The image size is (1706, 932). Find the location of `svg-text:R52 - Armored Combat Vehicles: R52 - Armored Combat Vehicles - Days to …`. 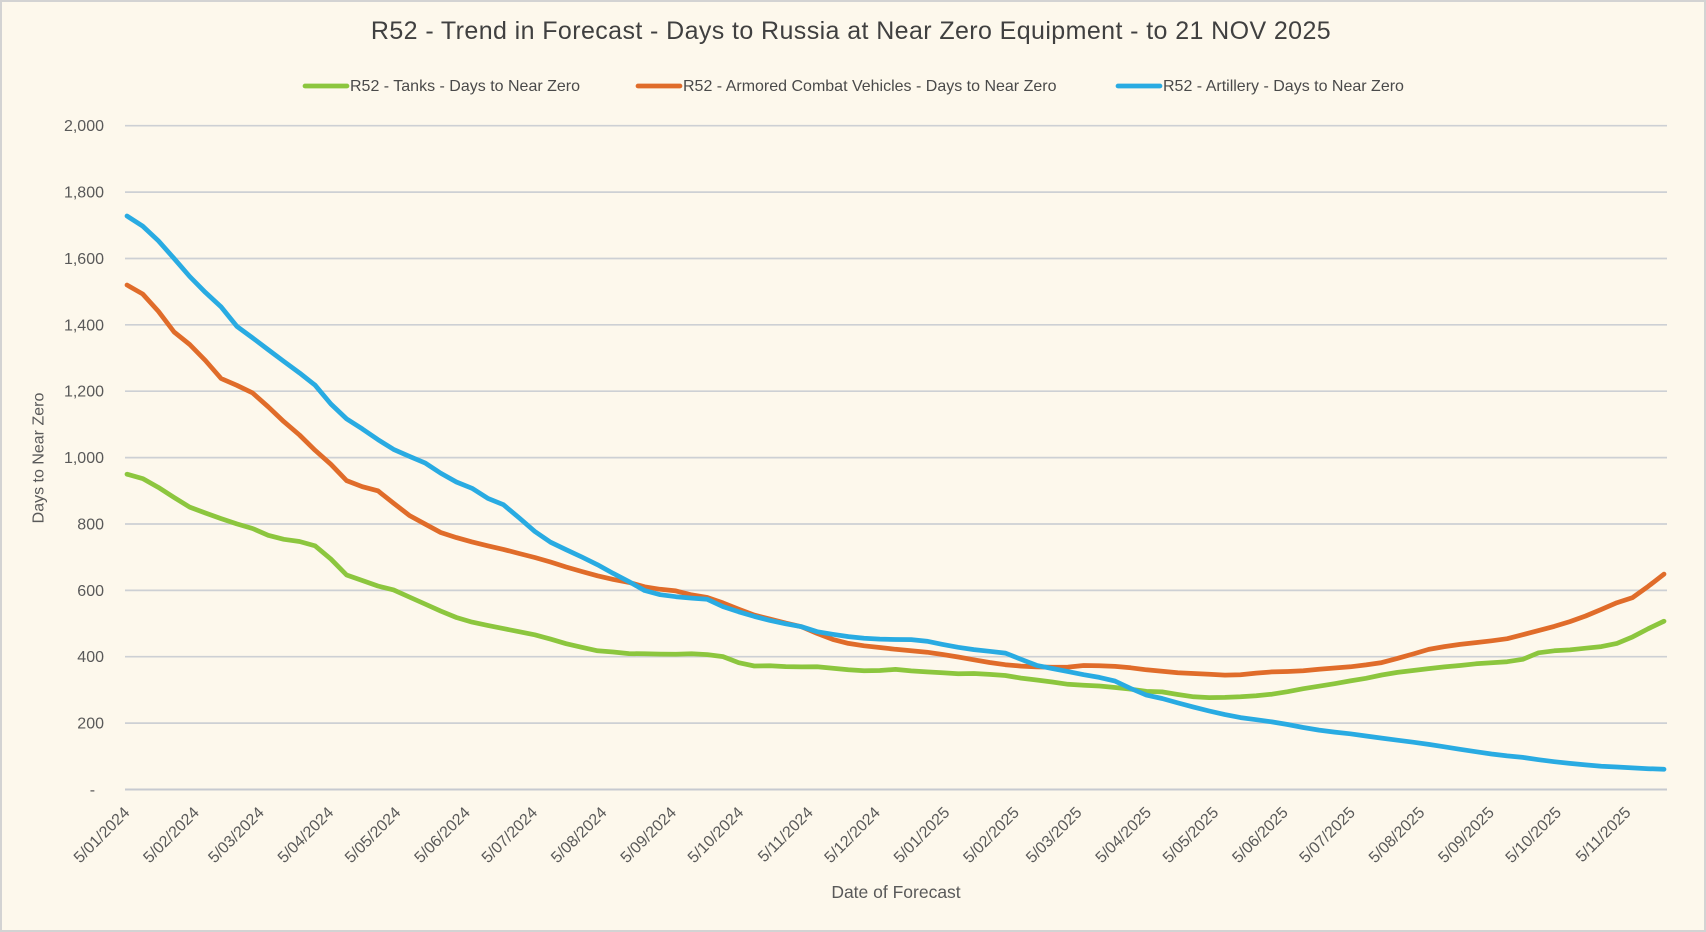

svg-text:R52 - Armored Combat Vehicles: R52 - Armored Combat Vehicles - Days to … is located at coordinates (870, 86).